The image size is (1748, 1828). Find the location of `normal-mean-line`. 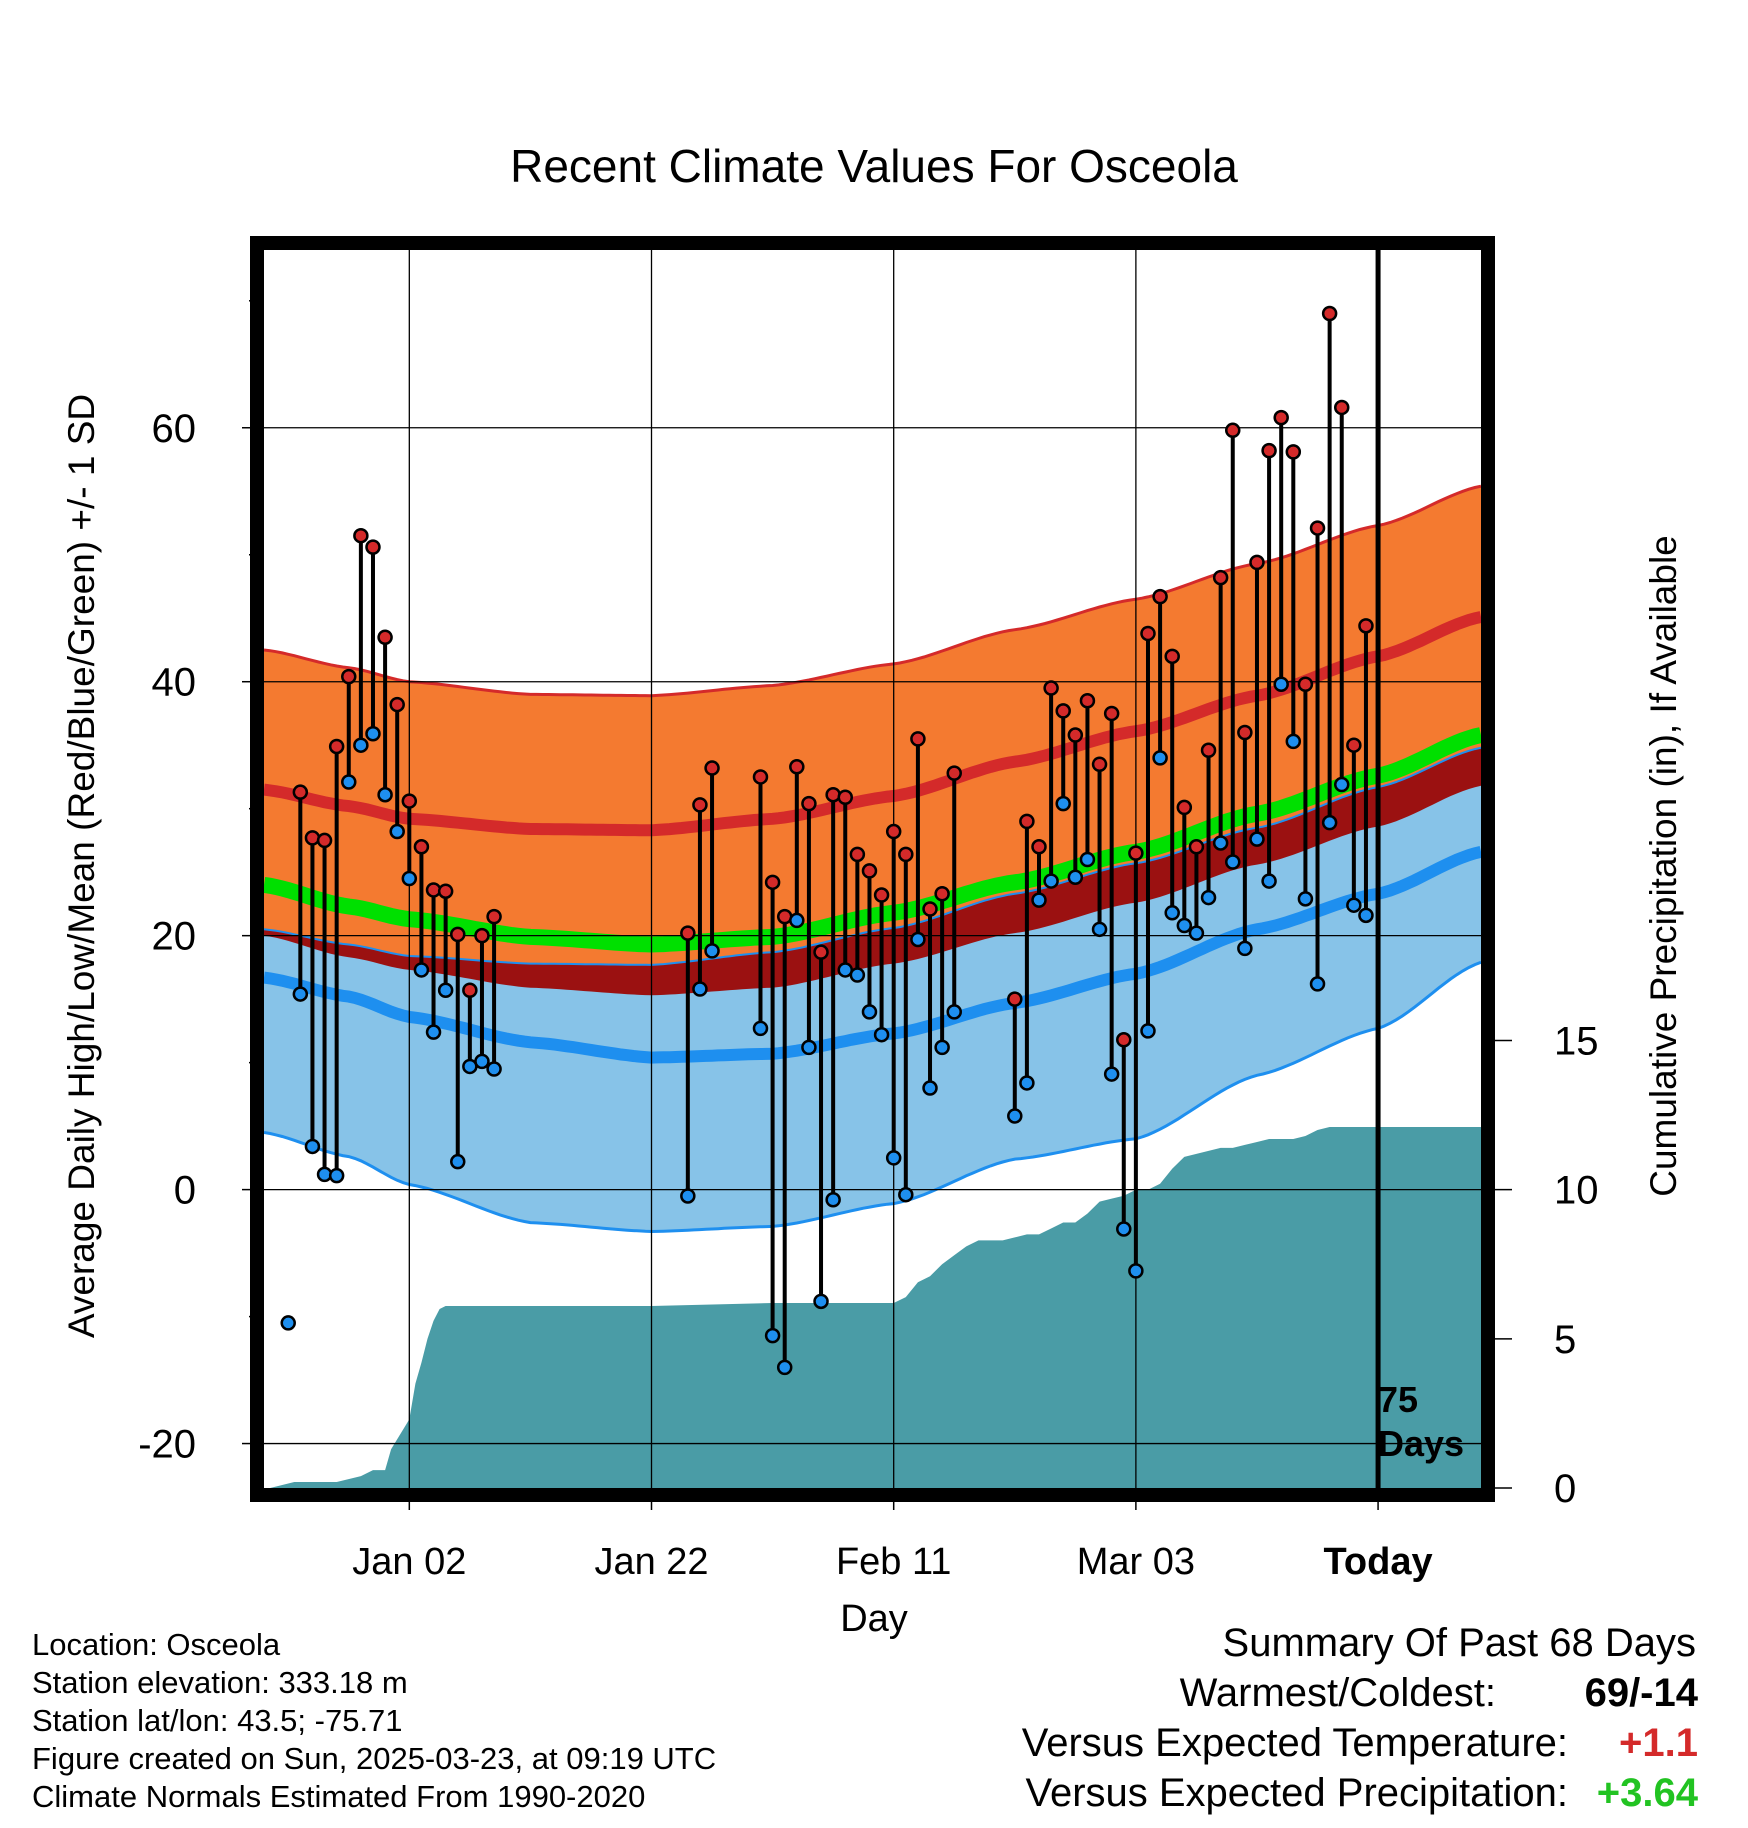

normal-mean-line is located at coordinates (872, 840).